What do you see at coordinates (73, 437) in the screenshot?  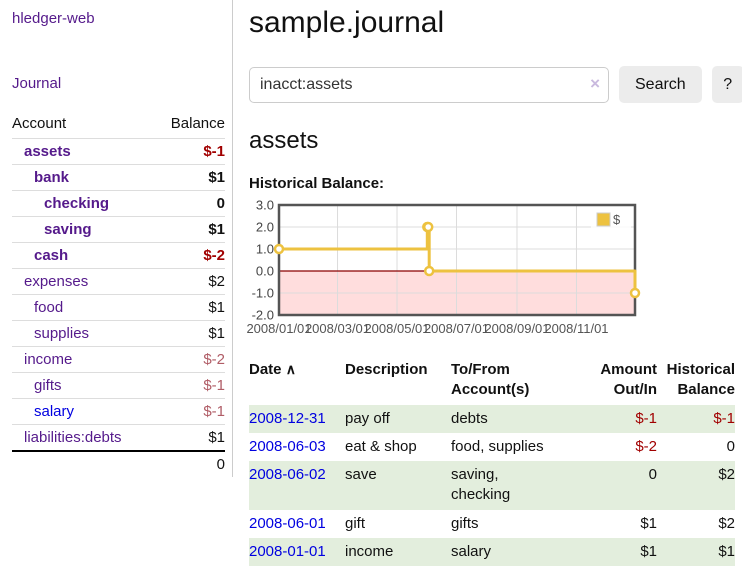 I see `account-link-liabilities-debts: liabilities:debts` at bounding box center [73, 437].